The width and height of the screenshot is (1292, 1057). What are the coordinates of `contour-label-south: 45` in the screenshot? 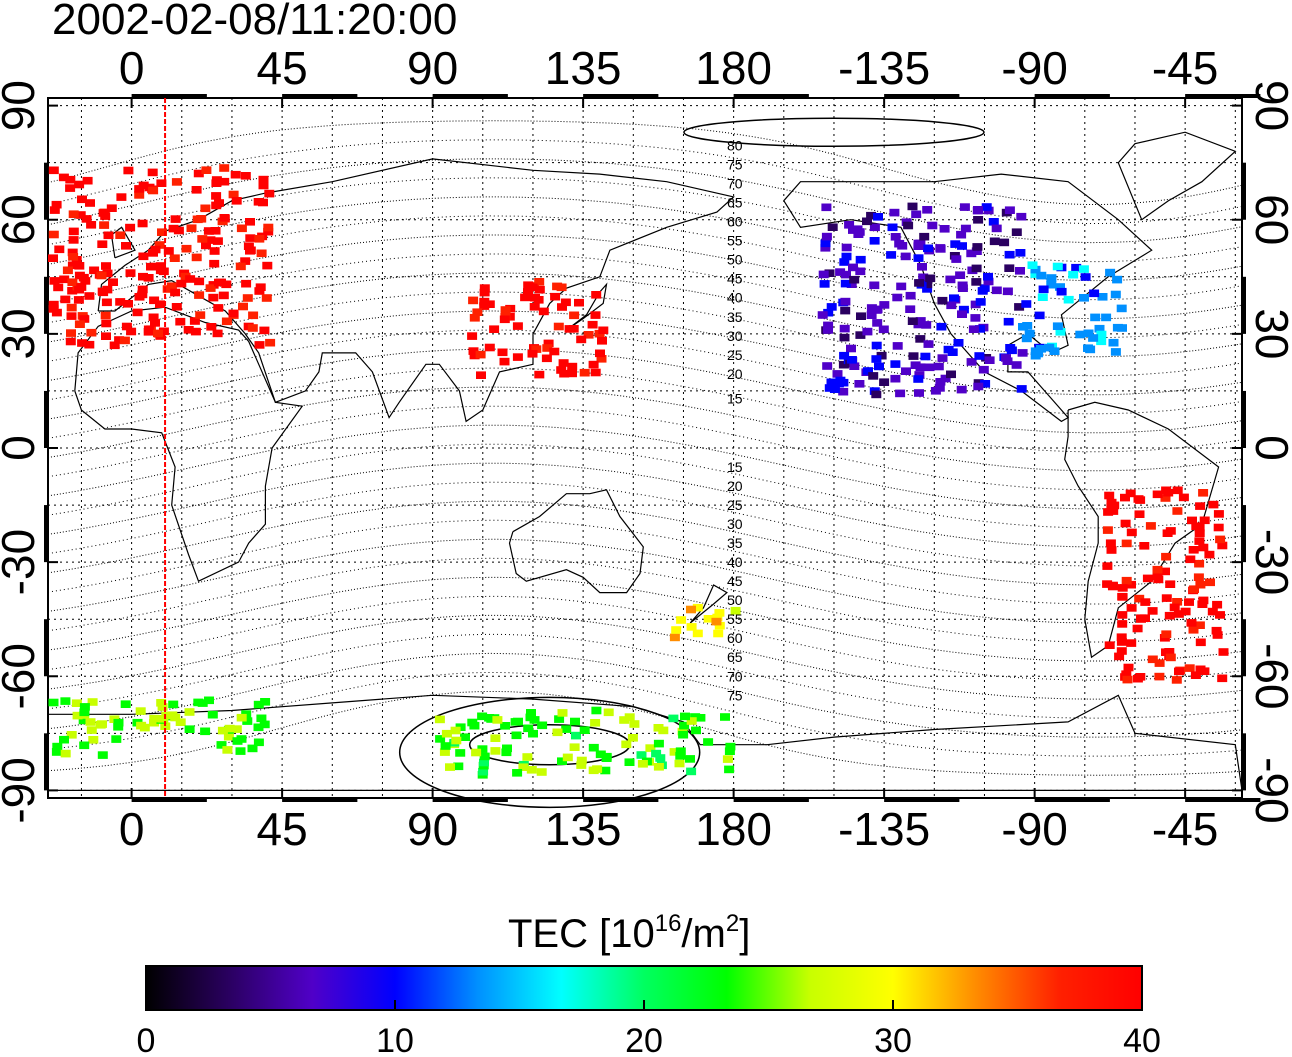 It's located at (735, 581).